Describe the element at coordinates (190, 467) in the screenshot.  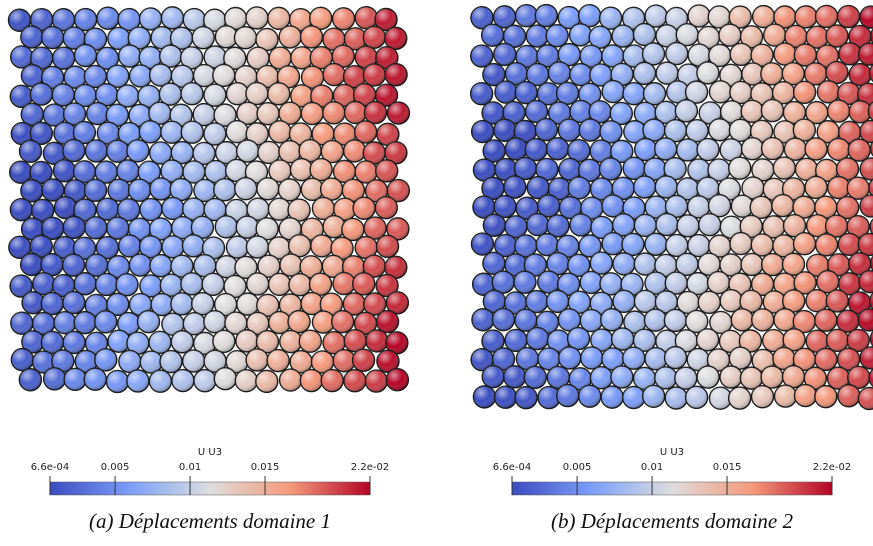
I see `colorbar-tick-label: 0.01` at that location.